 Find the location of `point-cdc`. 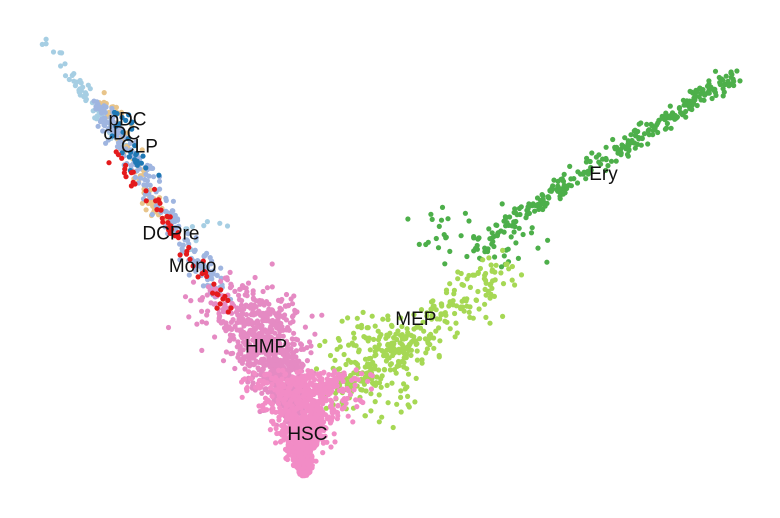

point-cdc is located at coordinates (146, 210).